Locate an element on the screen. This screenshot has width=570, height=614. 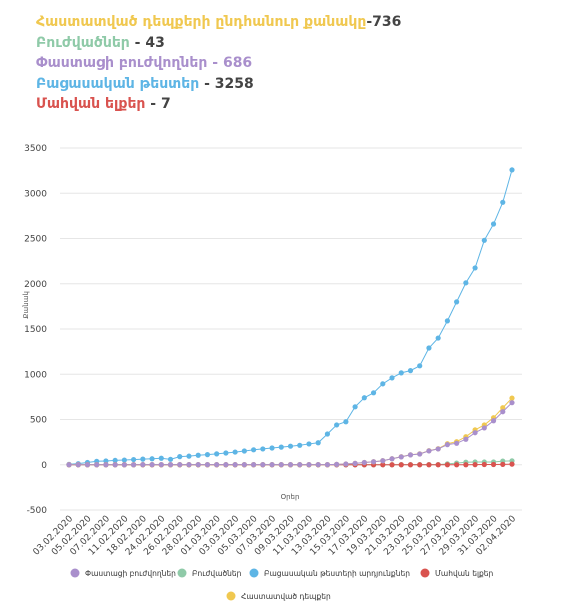
y-tick-label: 1500 is located at coordinates (35, 330).